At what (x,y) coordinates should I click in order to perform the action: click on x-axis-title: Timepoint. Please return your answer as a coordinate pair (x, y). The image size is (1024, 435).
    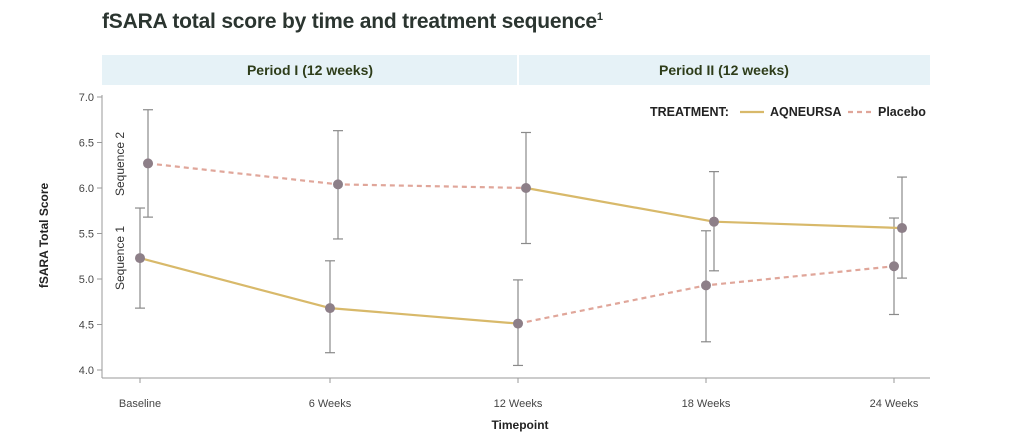
    Looking at the image, I should click on (519, 425).